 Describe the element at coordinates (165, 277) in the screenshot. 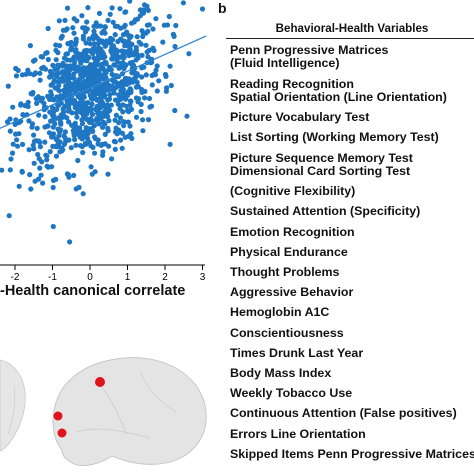

I see `x-tick-label: 2` at that location.